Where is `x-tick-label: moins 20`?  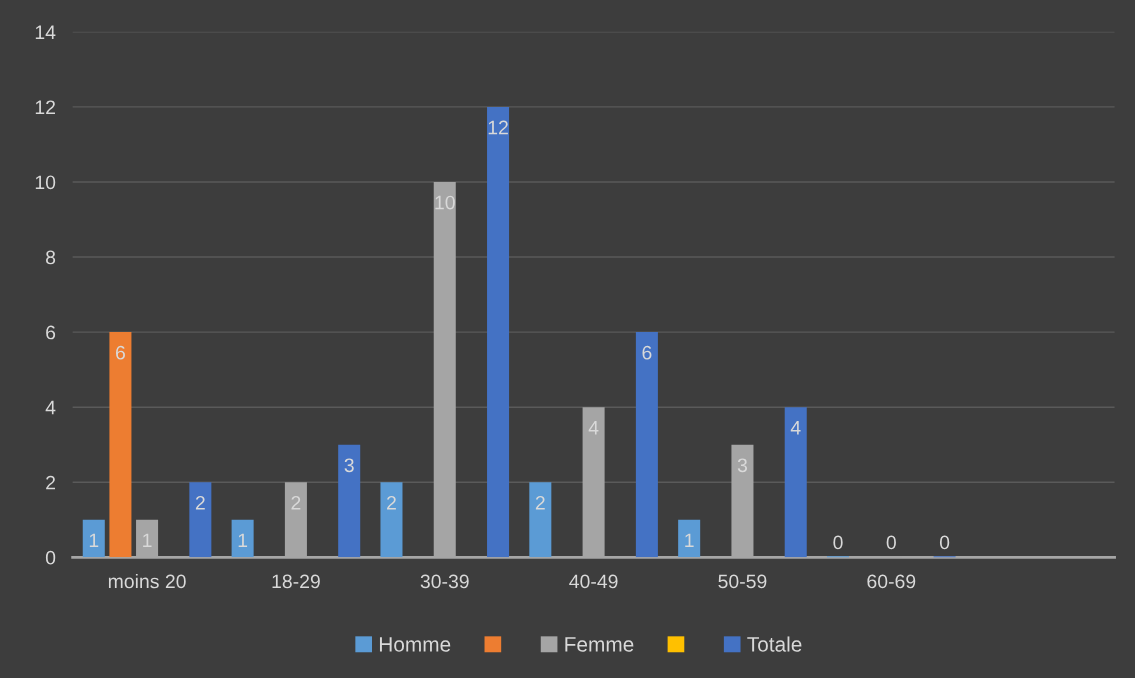
x-tick-label: moins 20 is located at coordinates (147, 581).